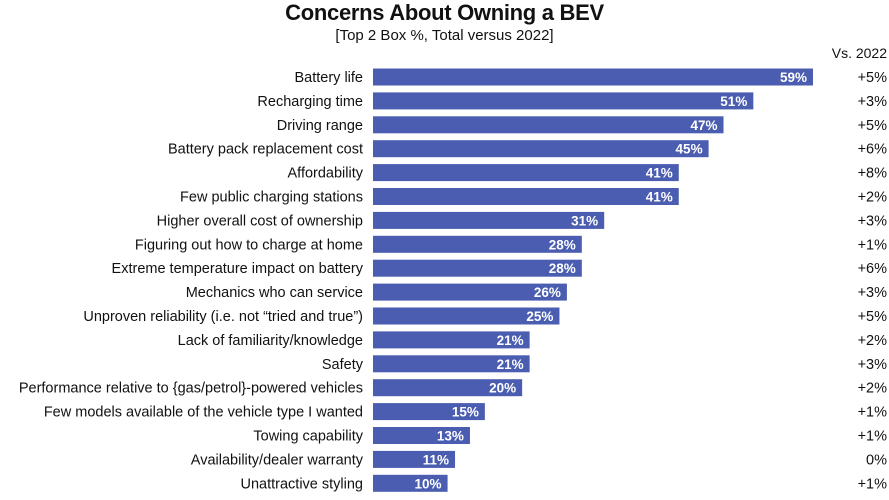 The image size is (889, 500). Describe the element at coordinates (436, 459) in the screenshot. I see `bar-value-label: 11%` at that location.